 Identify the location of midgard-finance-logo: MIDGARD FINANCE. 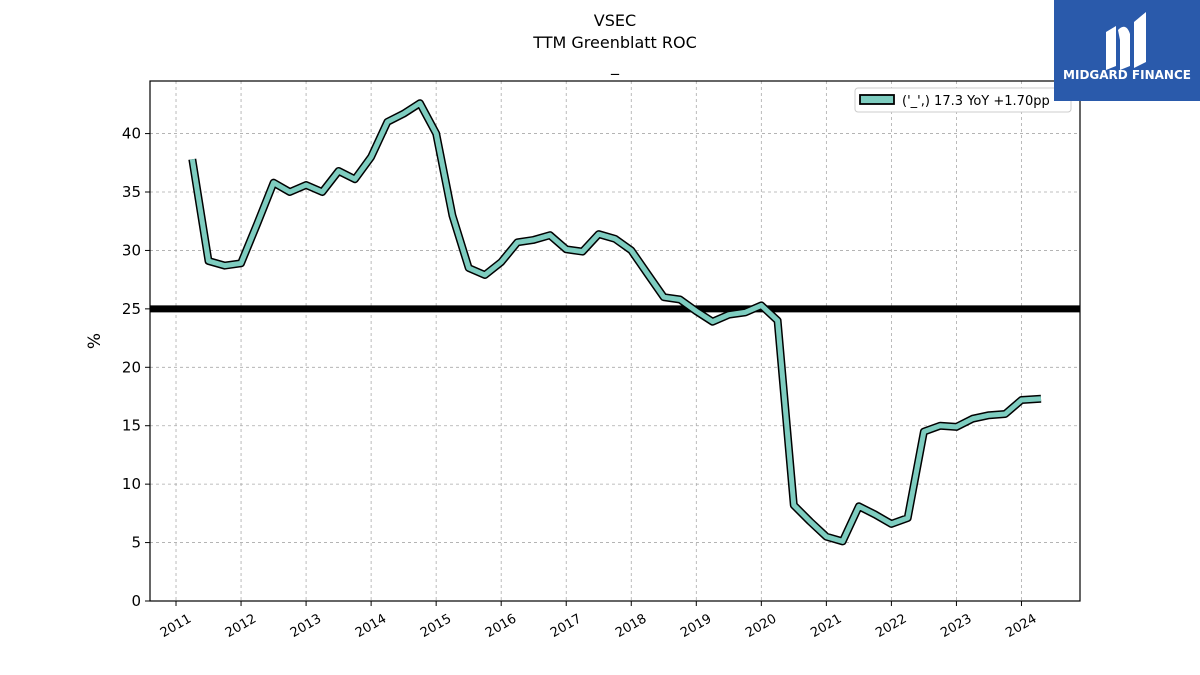
(1127, 50).